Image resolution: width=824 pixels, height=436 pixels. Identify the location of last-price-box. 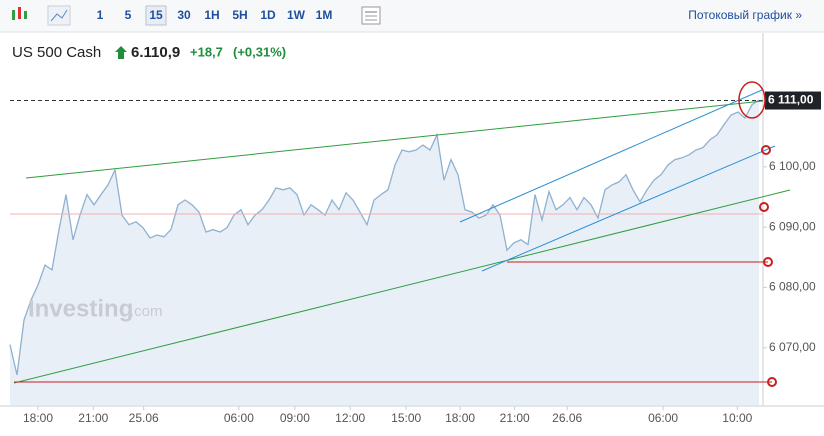
(793, 100).